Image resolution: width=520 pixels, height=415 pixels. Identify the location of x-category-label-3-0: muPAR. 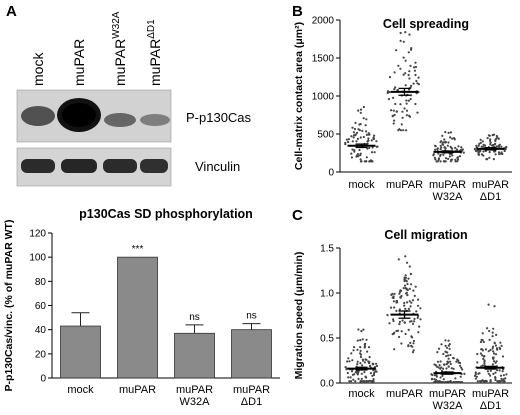
(251, 390).